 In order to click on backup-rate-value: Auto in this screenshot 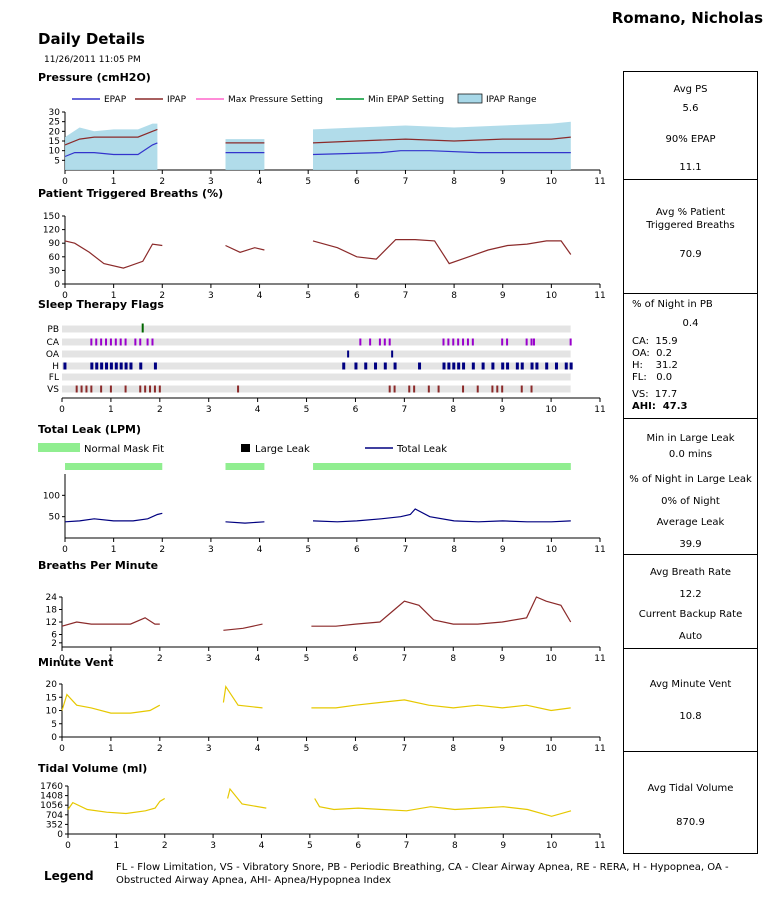, I will do `click(690, 636)`.